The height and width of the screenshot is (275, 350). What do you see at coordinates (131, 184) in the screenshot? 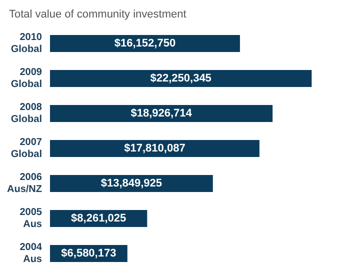
I see `data-label: $13,849,925` at bounding box center [131, 184].